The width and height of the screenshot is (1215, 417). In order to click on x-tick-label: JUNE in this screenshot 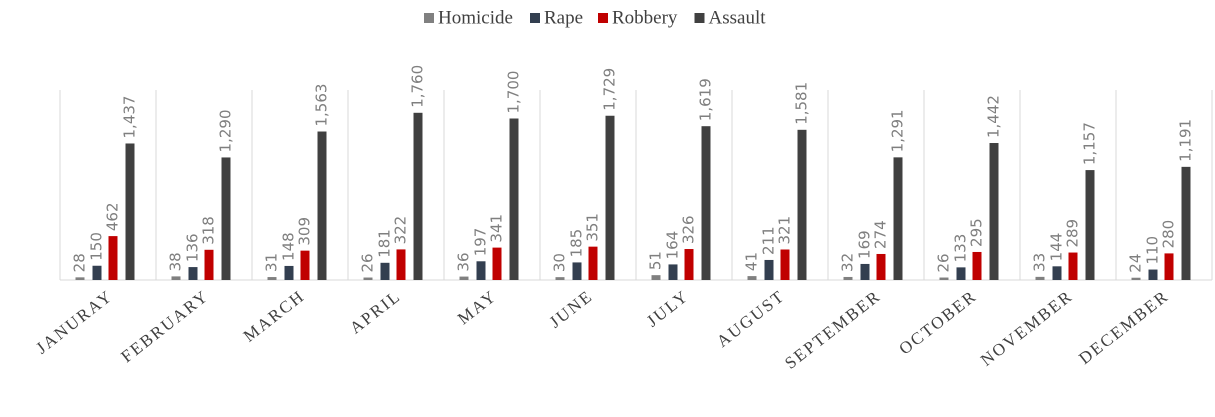, I will do `click(571, 308)`.